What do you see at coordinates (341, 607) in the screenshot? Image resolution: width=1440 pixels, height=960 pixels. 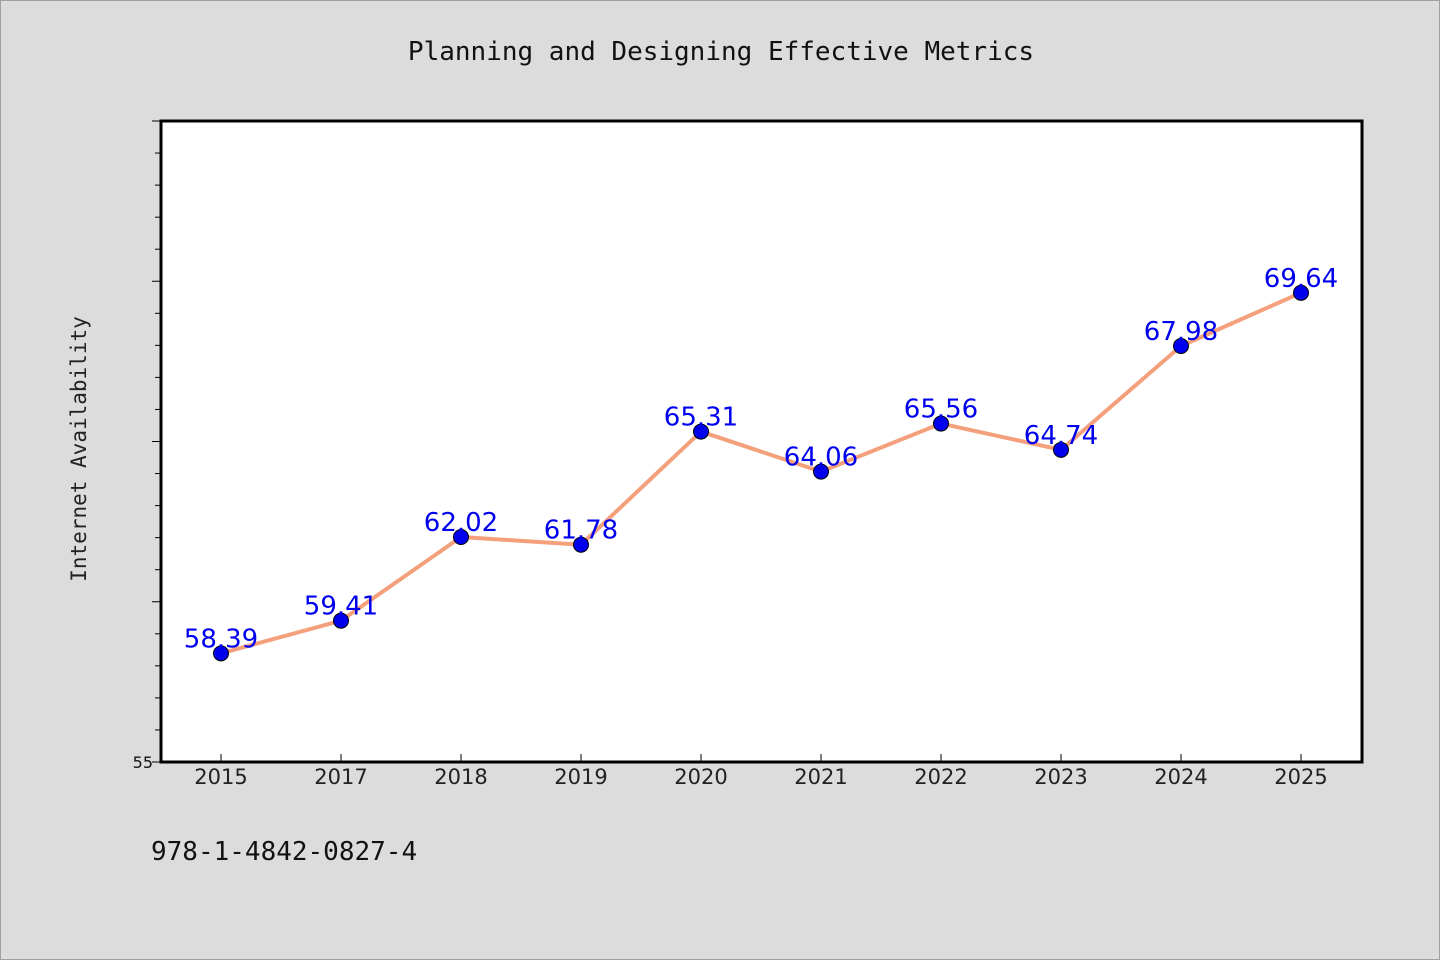 I see `data-label: 59.41` at bounding box center [341, 607].